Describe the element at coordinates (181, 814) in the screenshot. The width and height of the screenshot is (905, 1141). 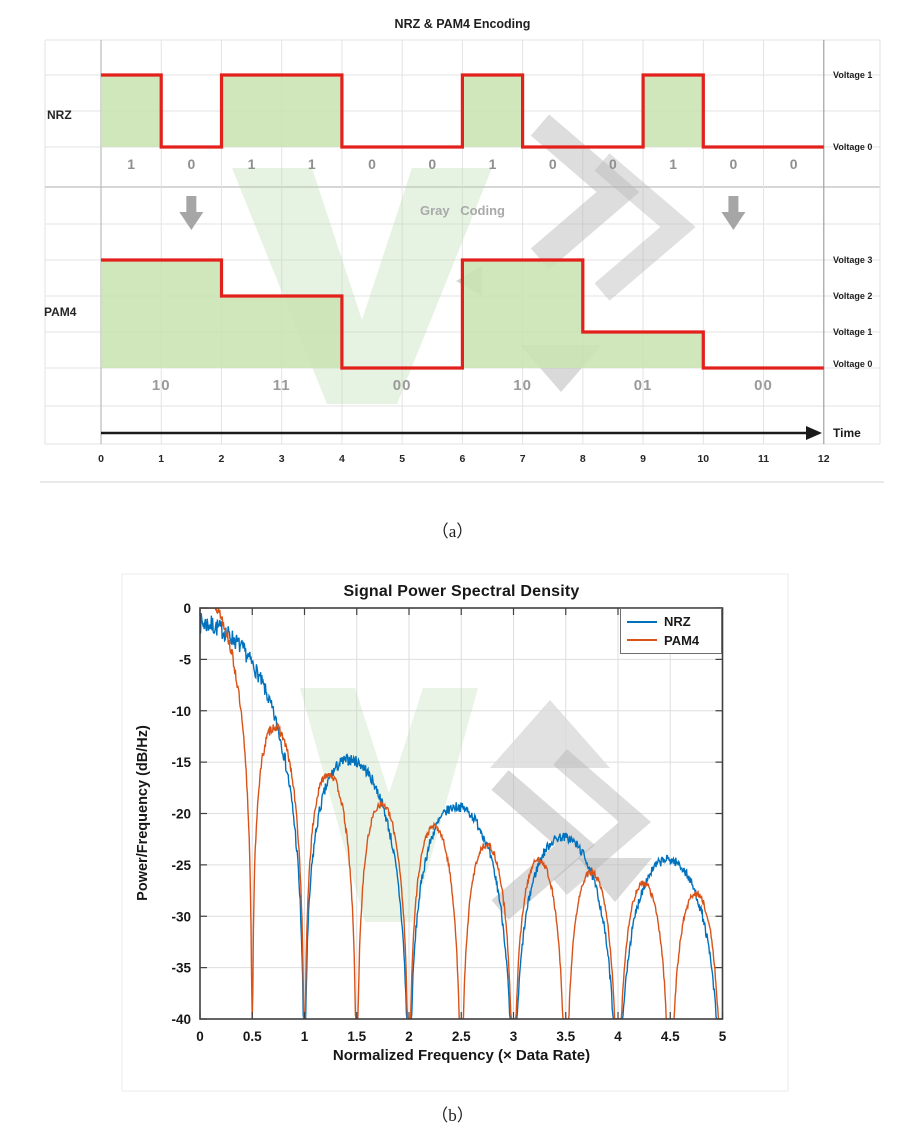
I see `y-tick-label: -20` at that location.